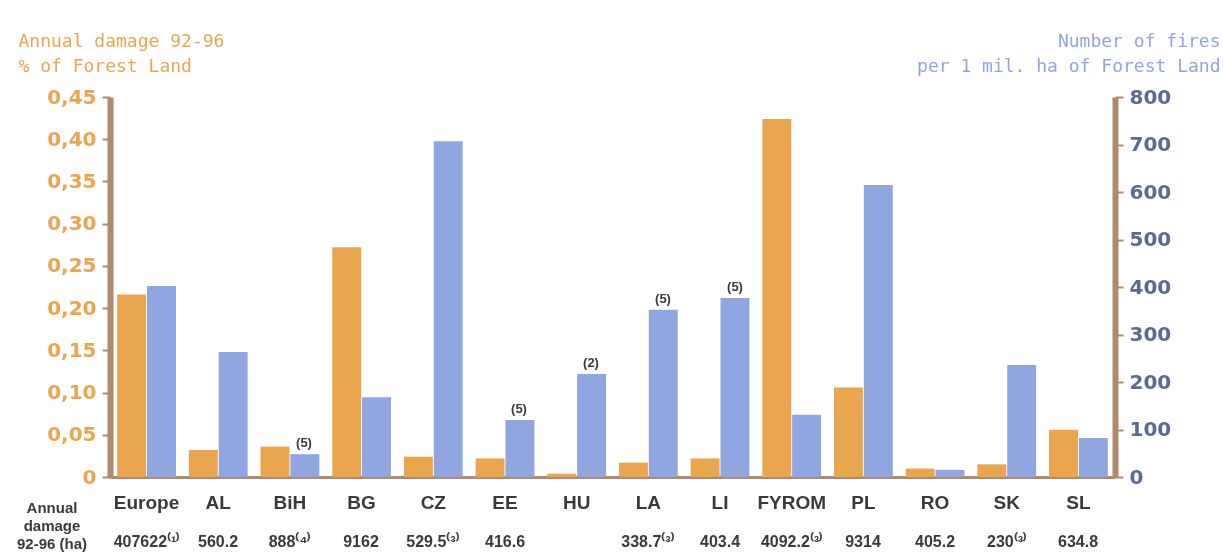 The width and height of the screenshot is (1223, 554). Describe the element at coordinates (218, 502) in the screenshot. I see `x-tick-label: AL` at that location.